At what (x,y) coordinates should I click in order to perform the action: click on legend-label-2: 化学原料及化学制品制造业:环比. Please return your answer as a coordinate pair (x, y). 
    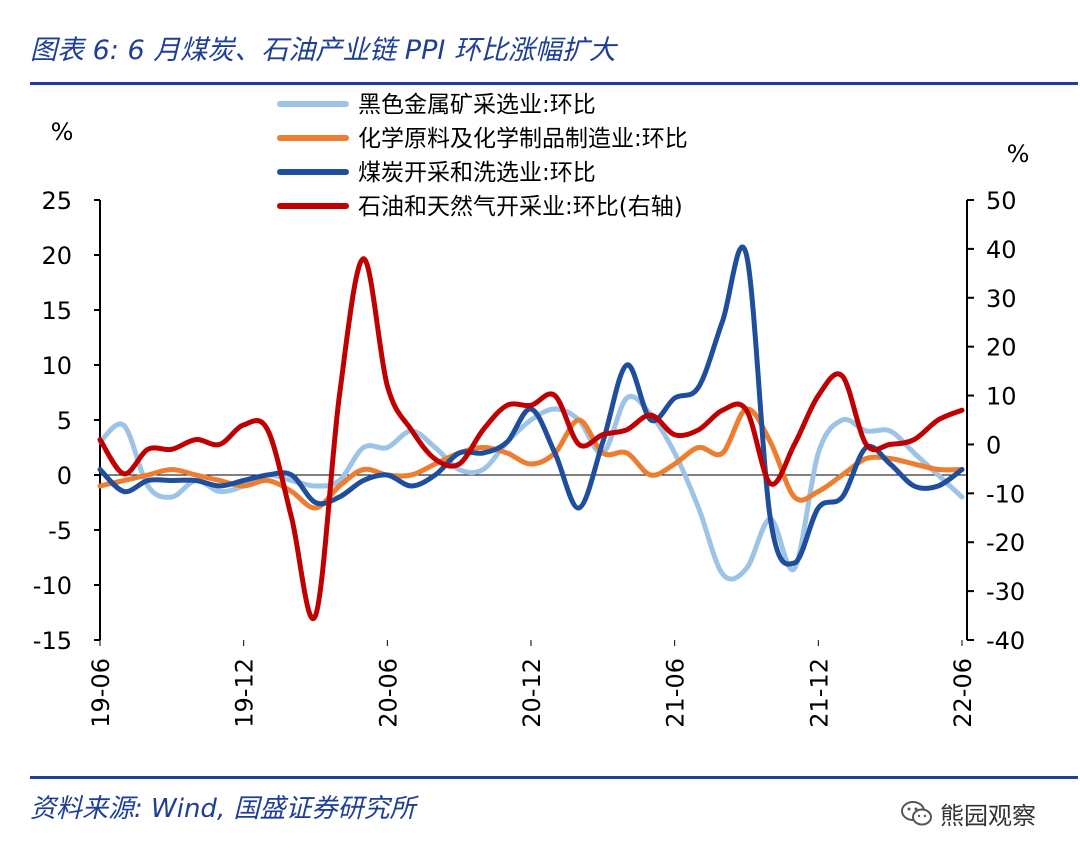
    Looking at the image, I should click on (523, 139).